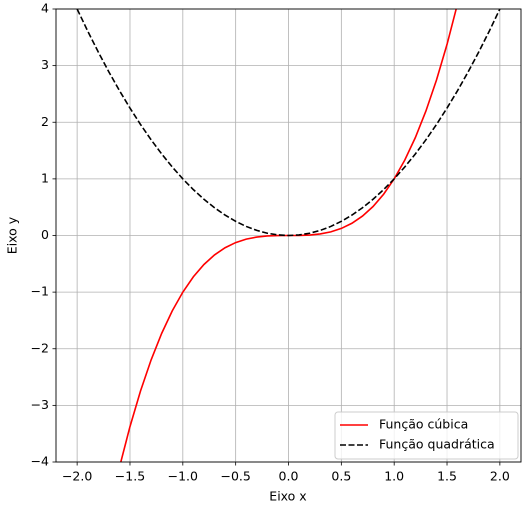 The height and width of the screenshot is (507, 532). I want to click on legend-label: Função cúbica, so click(423, 424).